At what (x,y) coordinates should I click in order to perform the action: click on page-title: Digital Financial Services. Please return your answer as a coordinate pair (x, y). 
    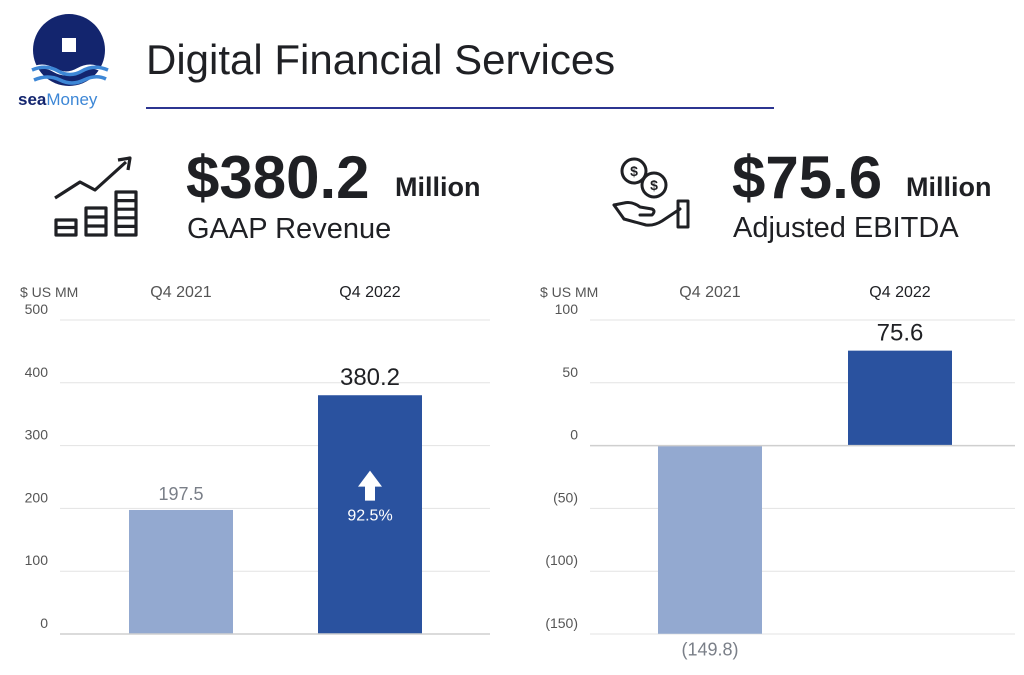
    Looking at the image, I should click on (381, 59).